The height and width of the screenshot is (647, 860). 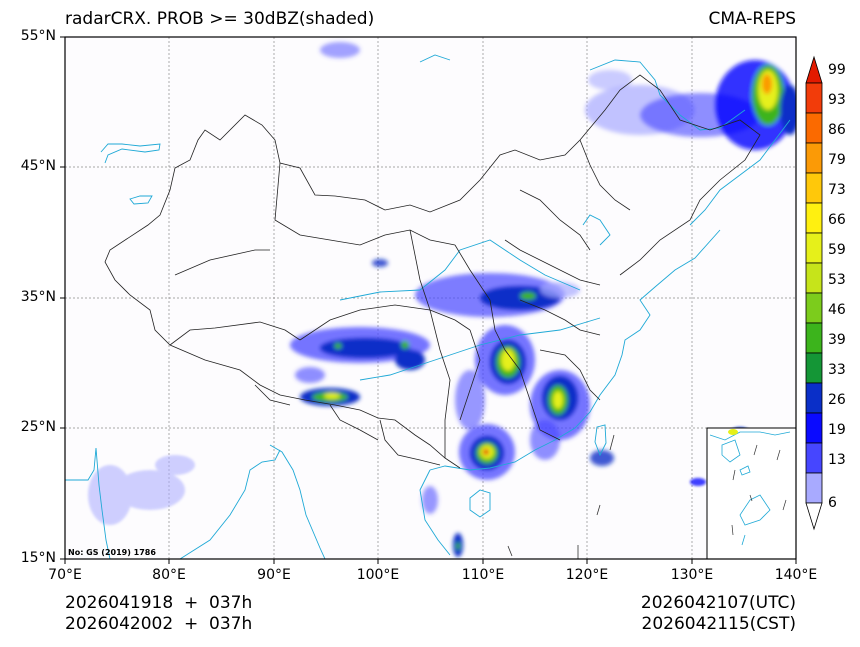 What do you see at coordinates (837, 430) in the screenshot?
I see `colorbar-label: 19` at bounding box center [837, 430].